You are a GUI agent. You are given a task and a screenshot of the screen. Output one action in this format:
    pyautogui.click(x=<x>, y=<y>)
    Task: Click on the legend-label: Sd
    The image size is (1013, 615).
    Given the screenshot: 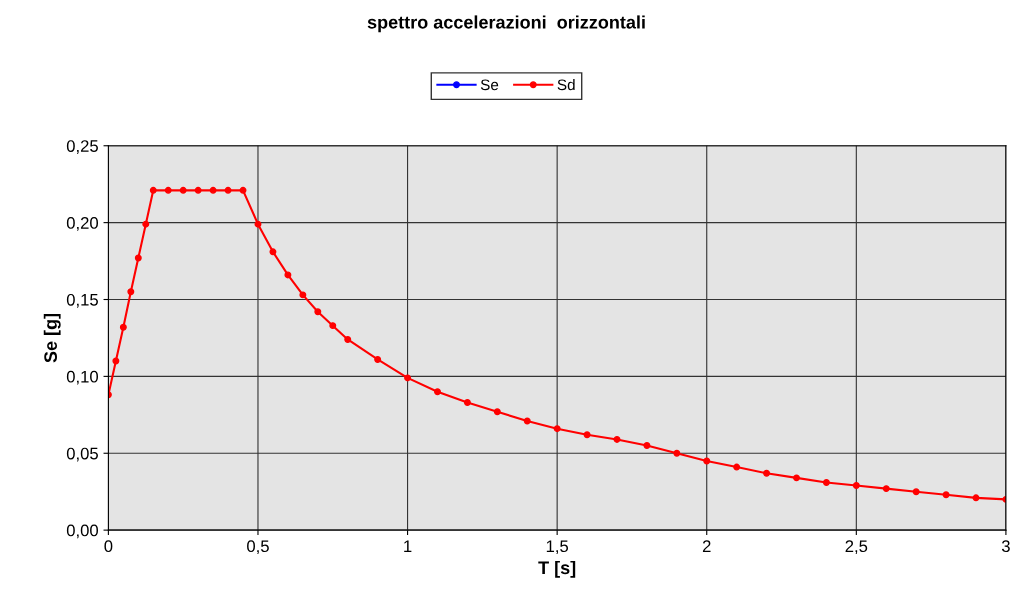 What is the action you would take?
    pyautogui.click(x=566, y=84)
    